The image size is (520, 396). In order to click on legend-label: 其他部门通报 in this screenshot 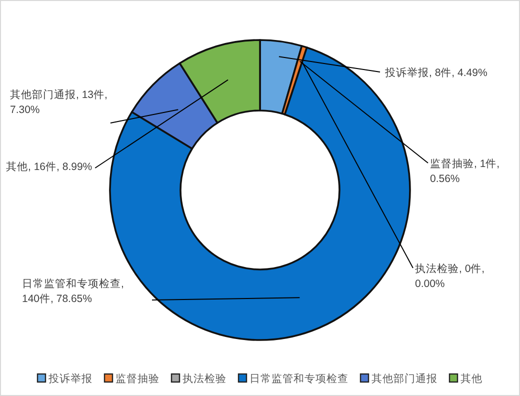, I will do `click(405, 378)`.